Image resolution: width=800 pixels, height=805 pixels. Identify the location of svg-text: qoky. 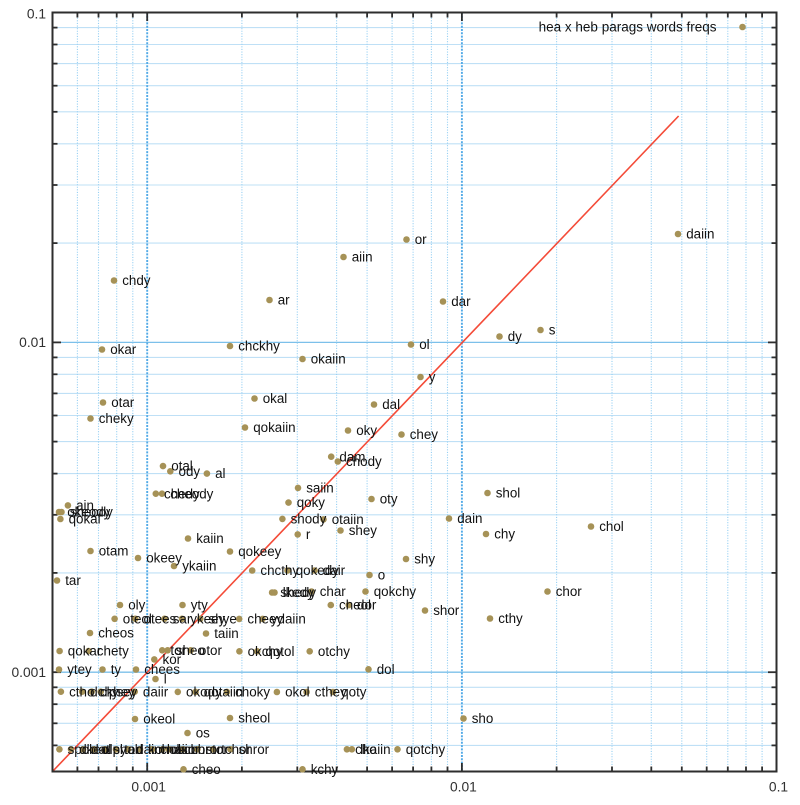
(311, 502).